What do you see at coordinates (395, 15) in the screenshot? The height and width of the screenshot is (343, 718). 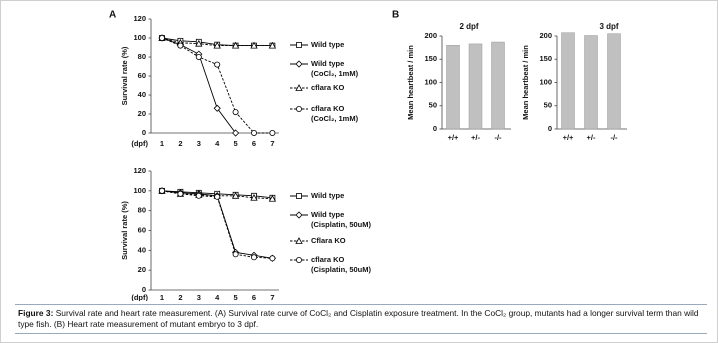 I see `panel-label: B` at bounding box center [395, 15].